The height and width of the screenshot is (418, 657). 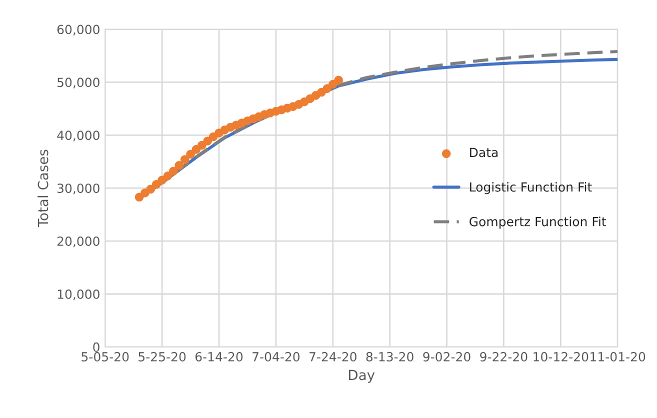 What do you see at coordinates (618, 357) in the screenshot?
I see `x-tick-label: 11-01-20` at bounding box center [618, 357].